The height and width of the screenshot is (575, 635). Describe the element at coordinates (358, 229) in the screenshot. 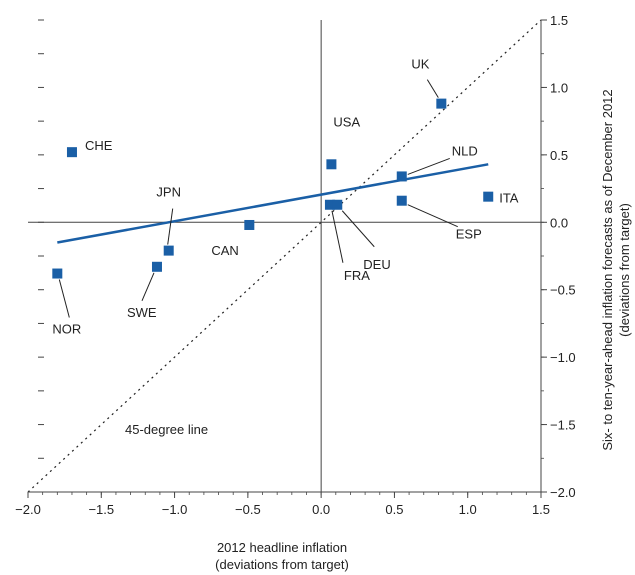

I see `leader-line-deu` at that location.